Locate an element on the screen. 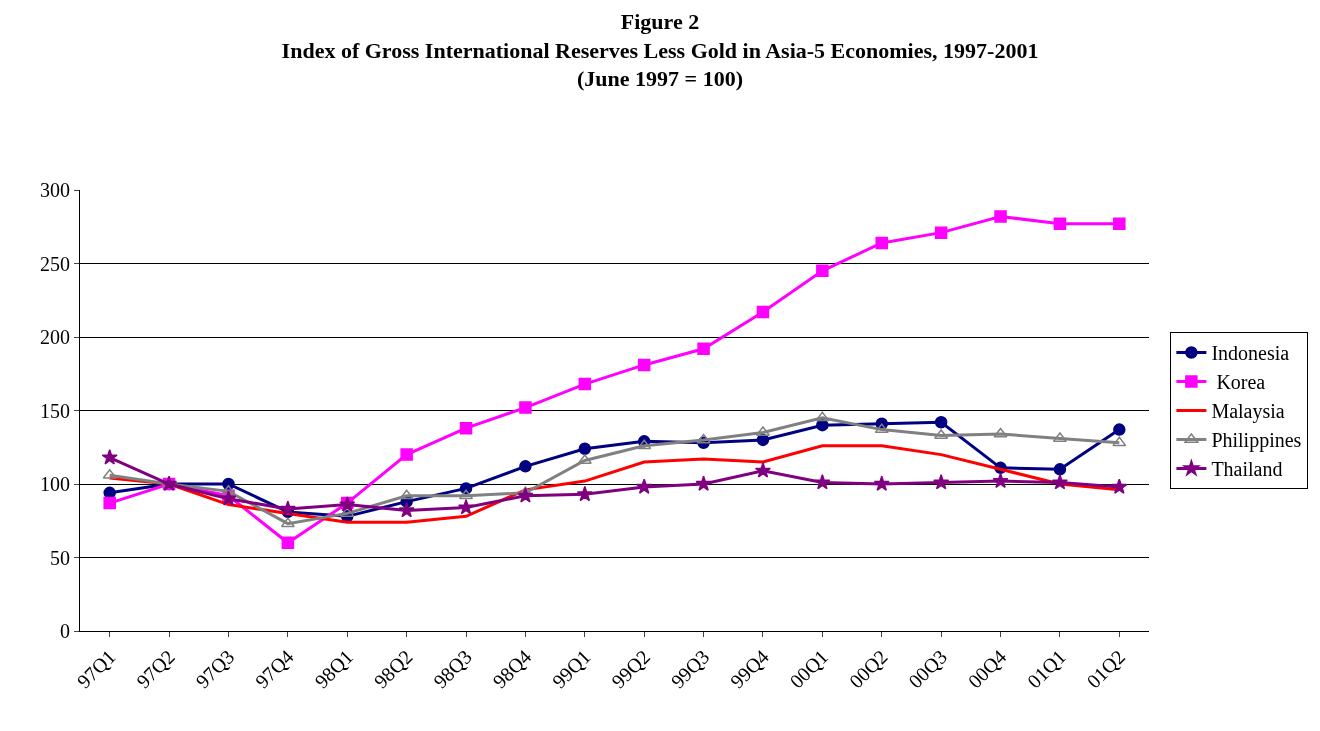 The image size is (1320, 731). y-tick-label: 200 is located at coordinates (55, 337).